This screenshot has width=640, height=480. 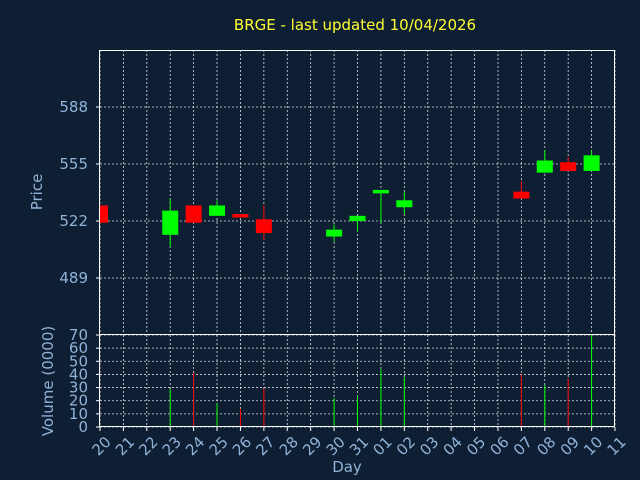 What do you see at coordinates (83, 427) in the screenshot?
I see `volume-y-tick-label: 0` at bounding box center [83, 427].